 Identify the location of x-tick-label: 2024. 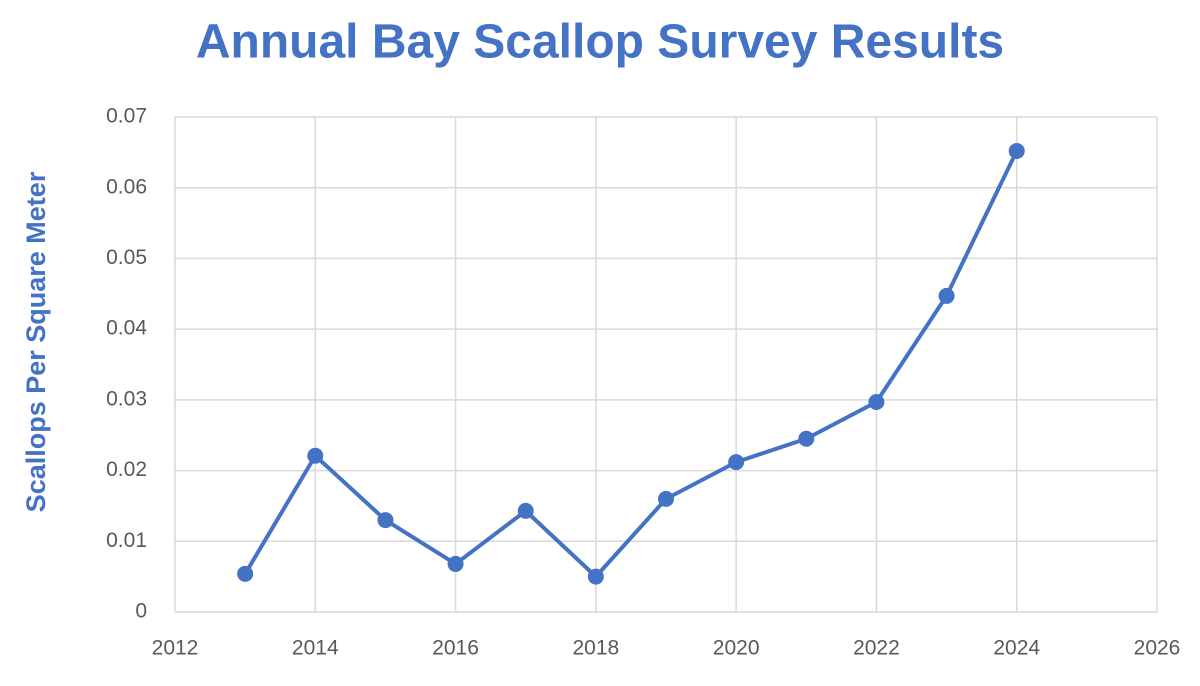
(1016, 648).